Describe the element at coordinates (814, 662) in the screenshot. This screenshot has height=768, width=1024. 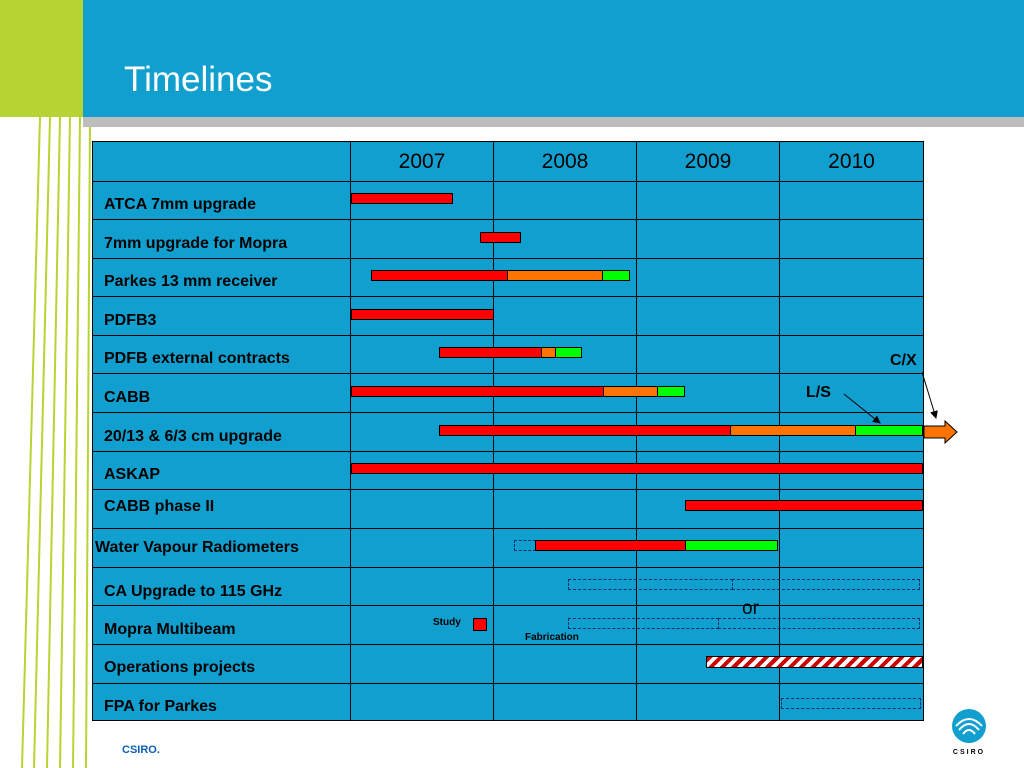
I see `timeline-bar-hatched` at that location.